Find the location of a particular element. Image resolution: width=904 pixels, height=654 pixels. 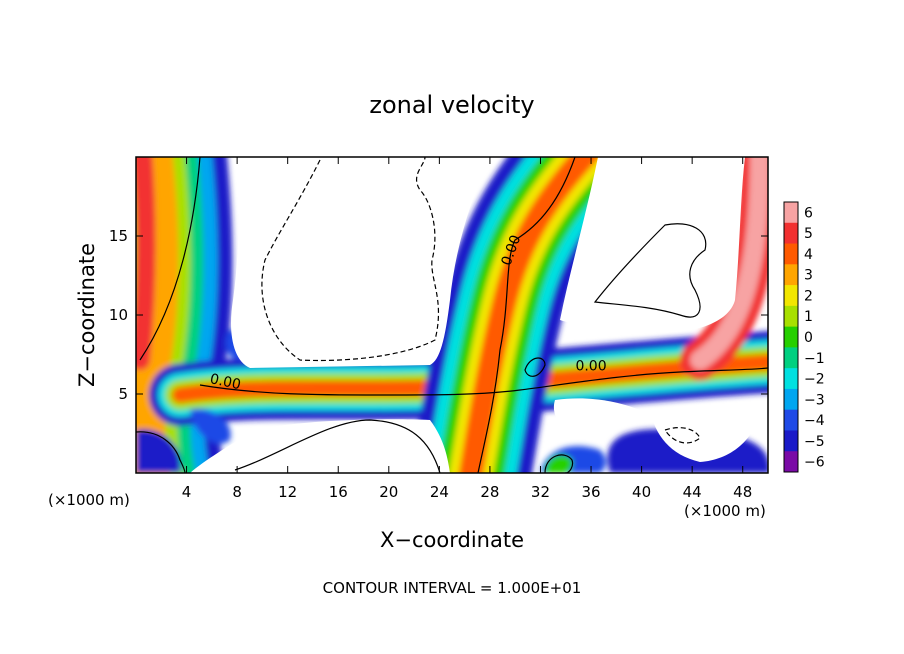

x-tick-label: 24 is located at coordinates (439, 492).